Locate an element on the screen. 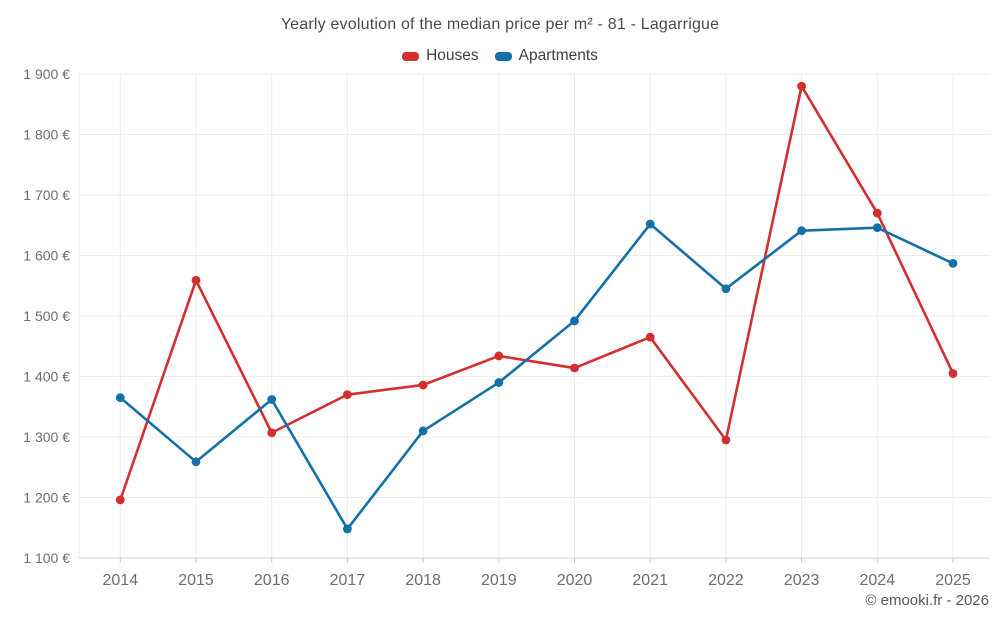 This screenshot has width=1000, height=625. y-axis-label: 1 100 € is located at coordinates (46, 558).